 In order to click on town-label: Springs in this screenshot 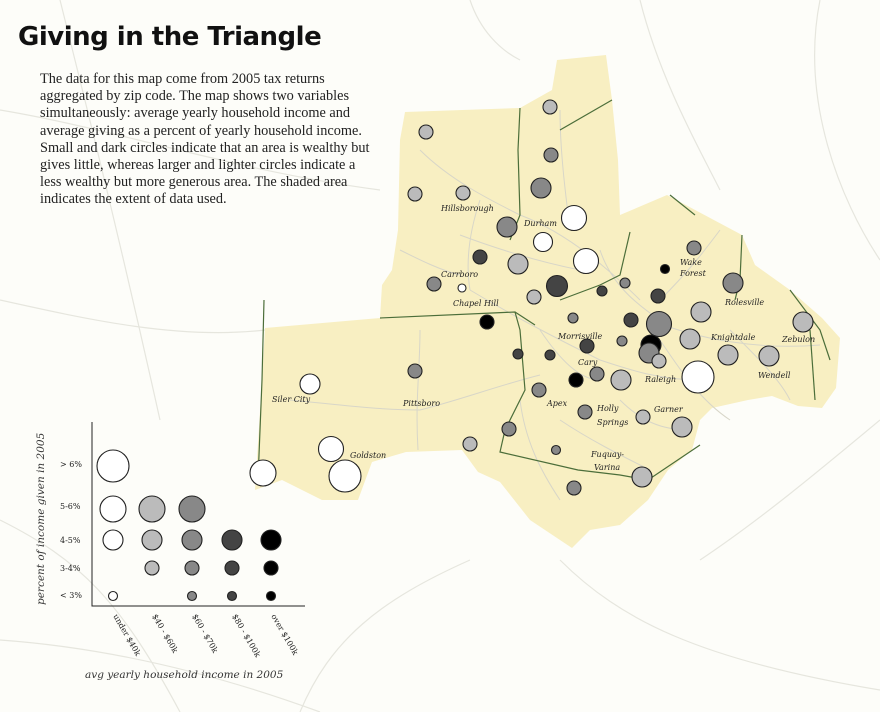, I will do `click(612, 422)`.